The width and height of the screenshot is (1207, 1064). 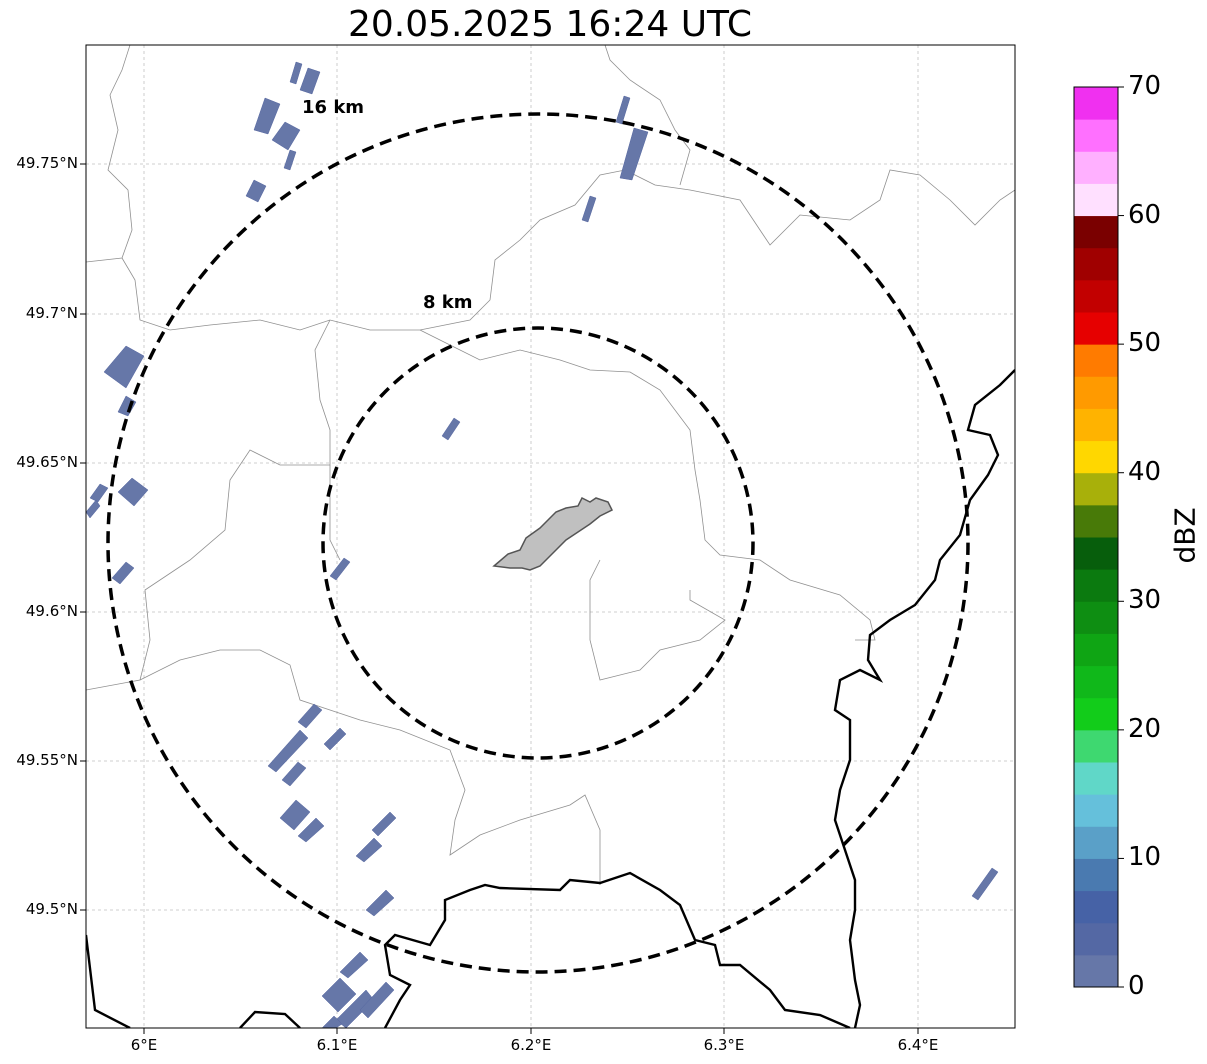 What do you see at coordinates (1145, 471) in the screenshot?
I see `colorbar-tick-label: 40` at bounding box center [1145, 471].